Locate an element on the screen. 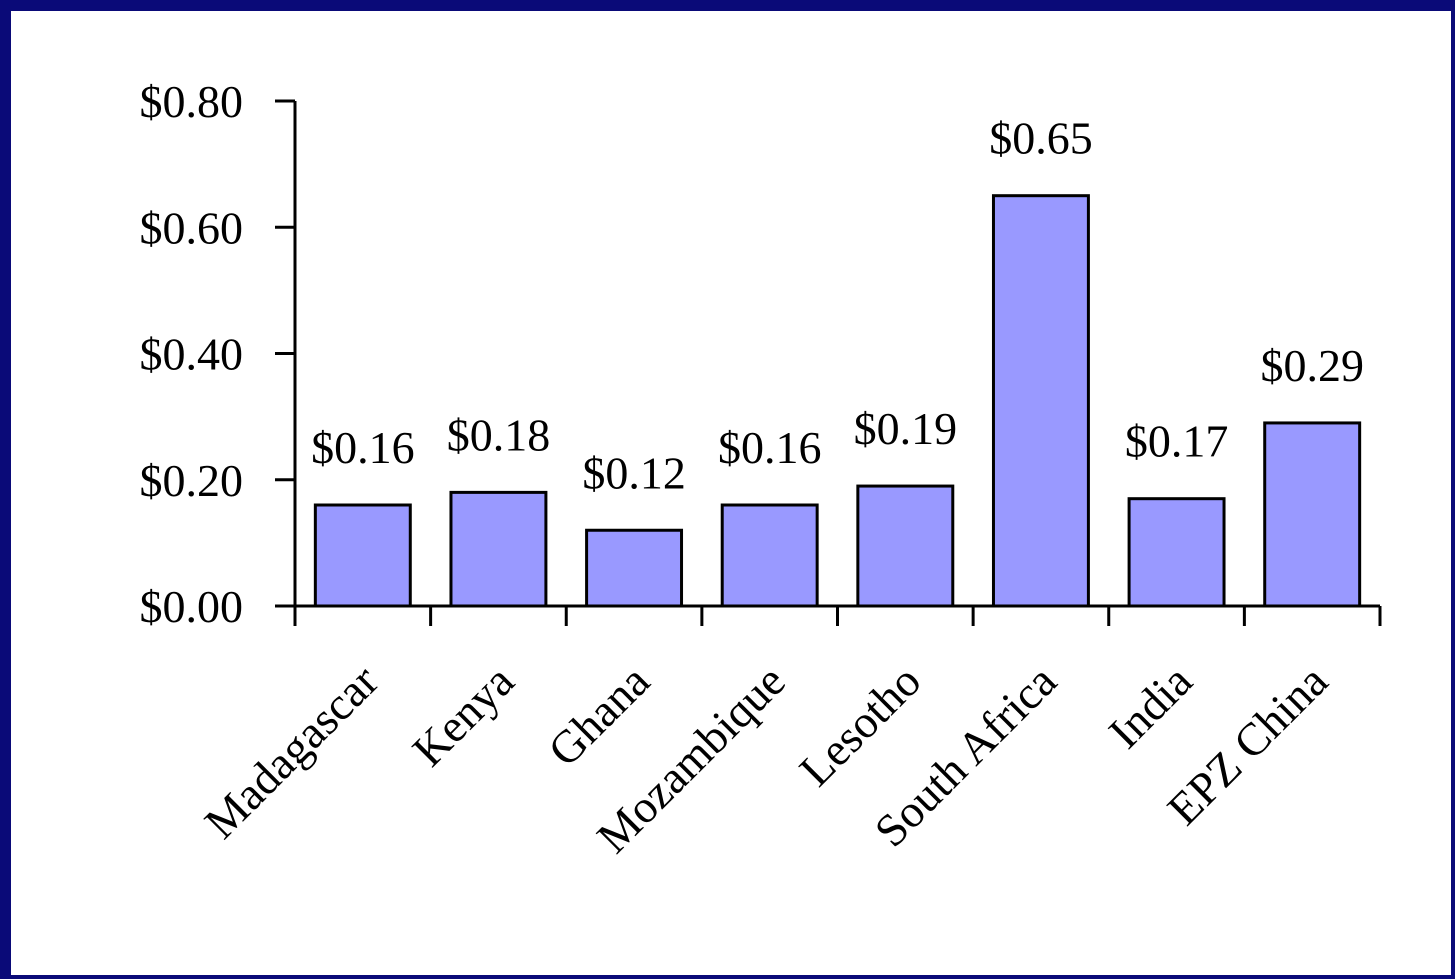 This screenshot has width=1455, height=979. y-tick-label: $0.60 is located at coordinates (192, 227).